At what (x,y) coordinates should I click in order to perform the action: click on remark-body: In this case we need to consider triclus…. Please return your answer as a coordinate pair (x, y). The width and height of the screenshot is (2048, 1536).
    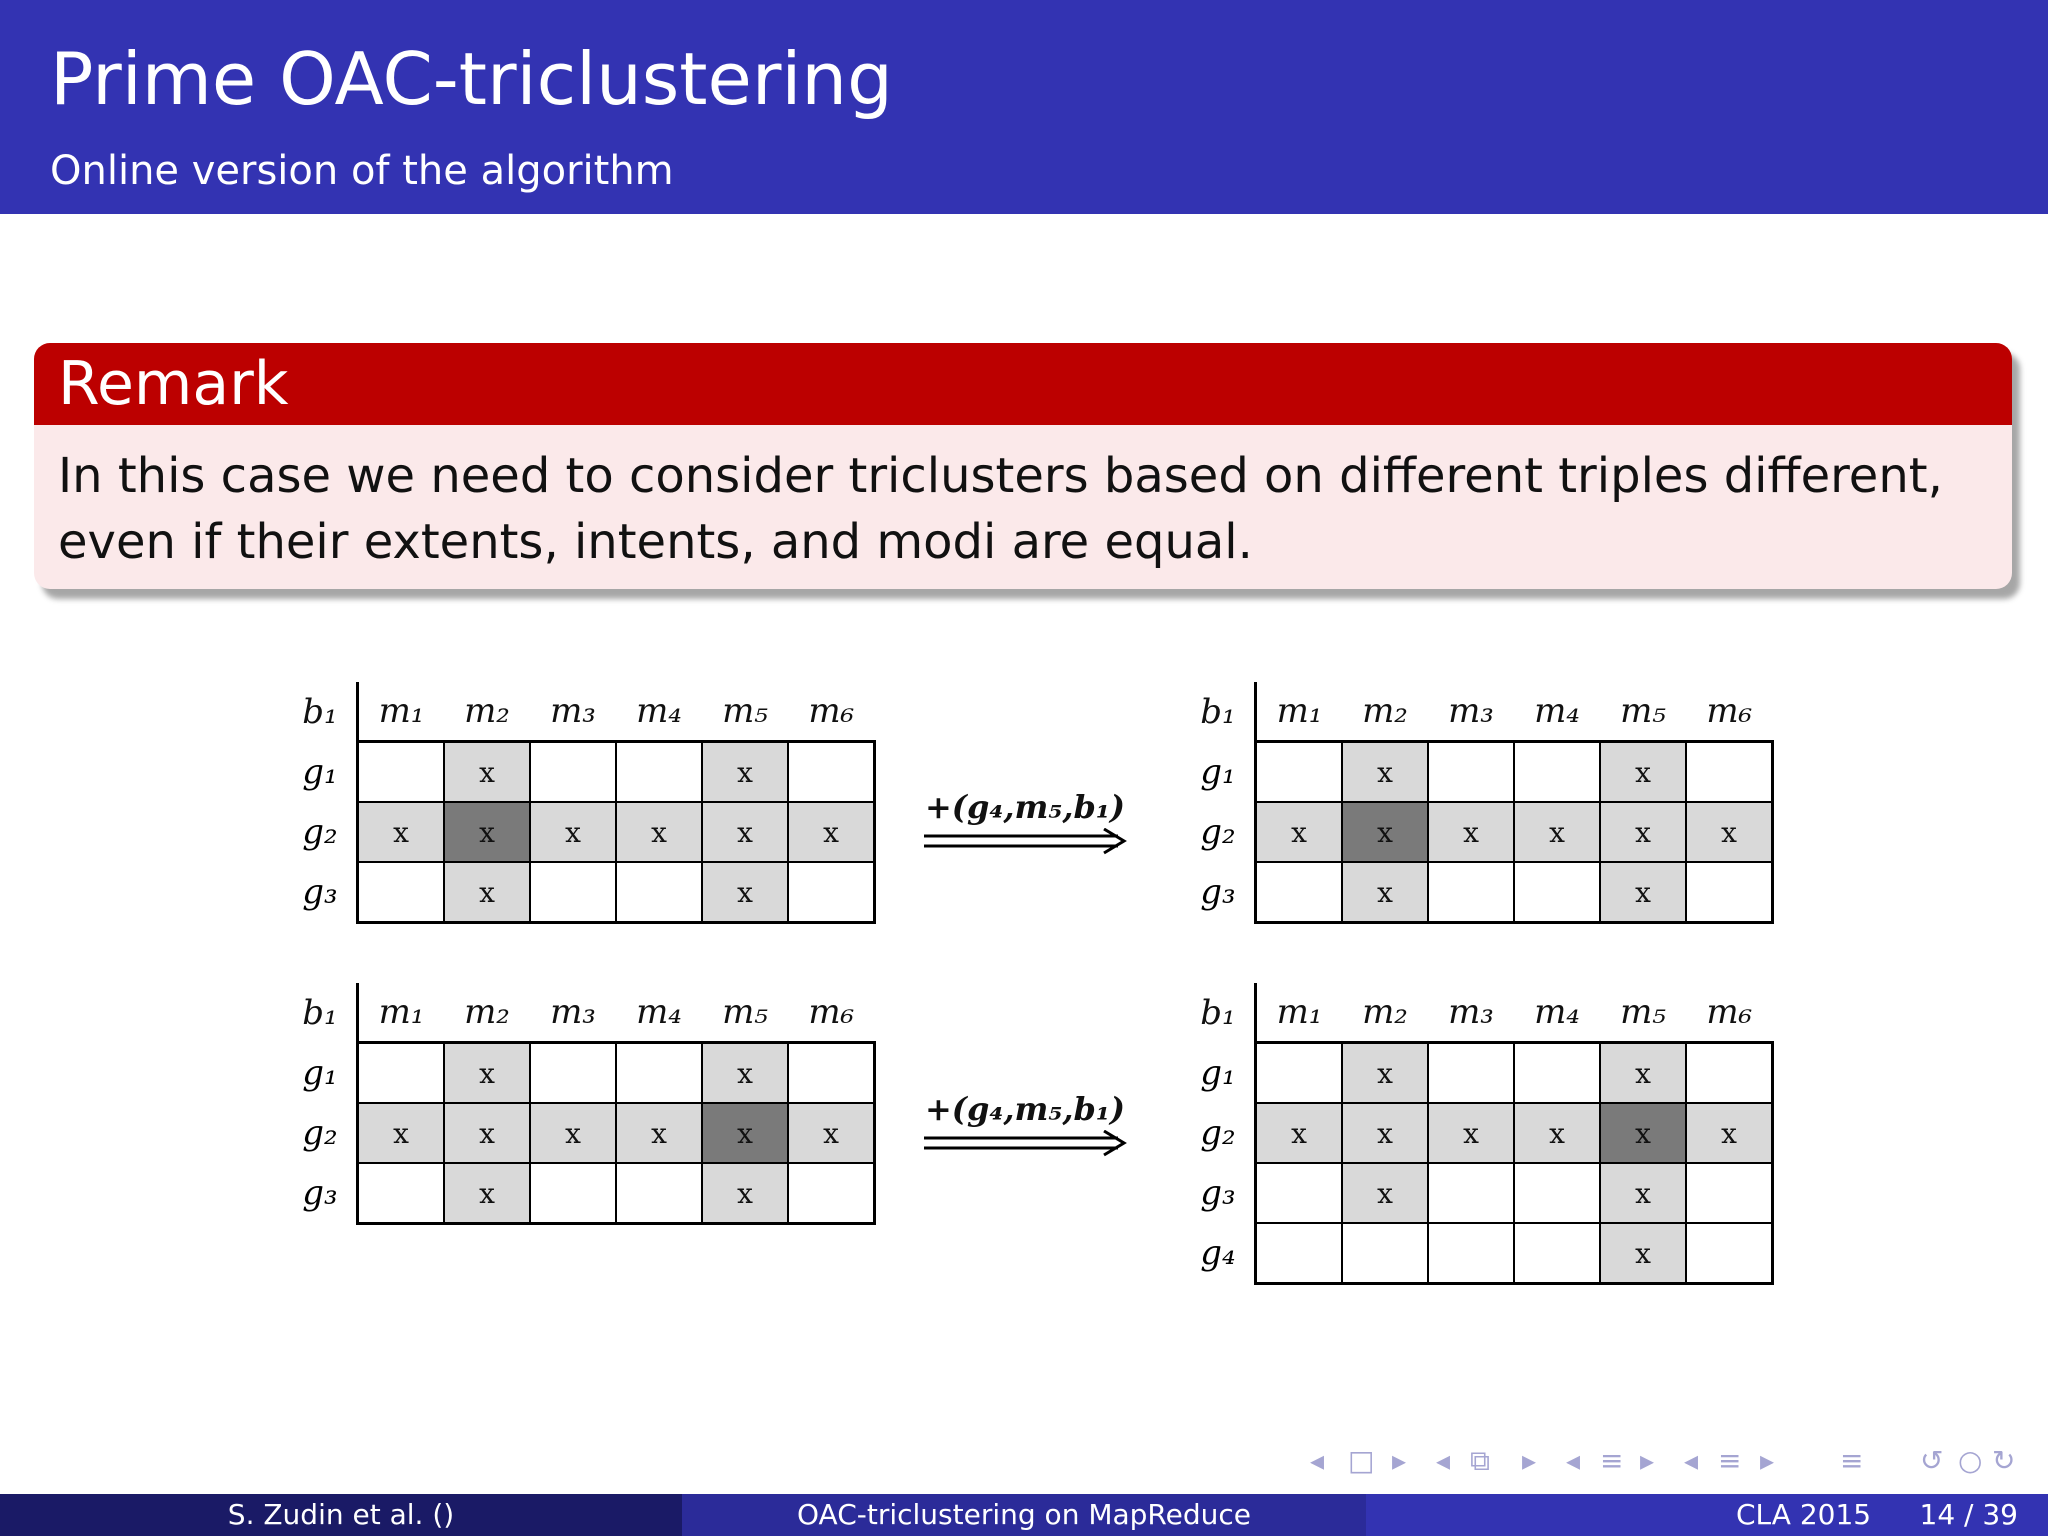
    Looking at the image, I should click on (1000, 509).